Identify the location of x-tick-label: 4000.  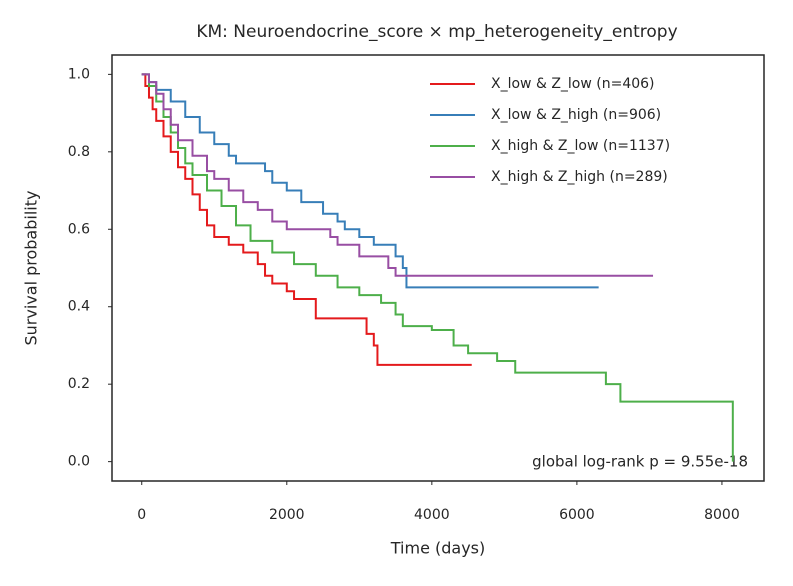
(432, 515).